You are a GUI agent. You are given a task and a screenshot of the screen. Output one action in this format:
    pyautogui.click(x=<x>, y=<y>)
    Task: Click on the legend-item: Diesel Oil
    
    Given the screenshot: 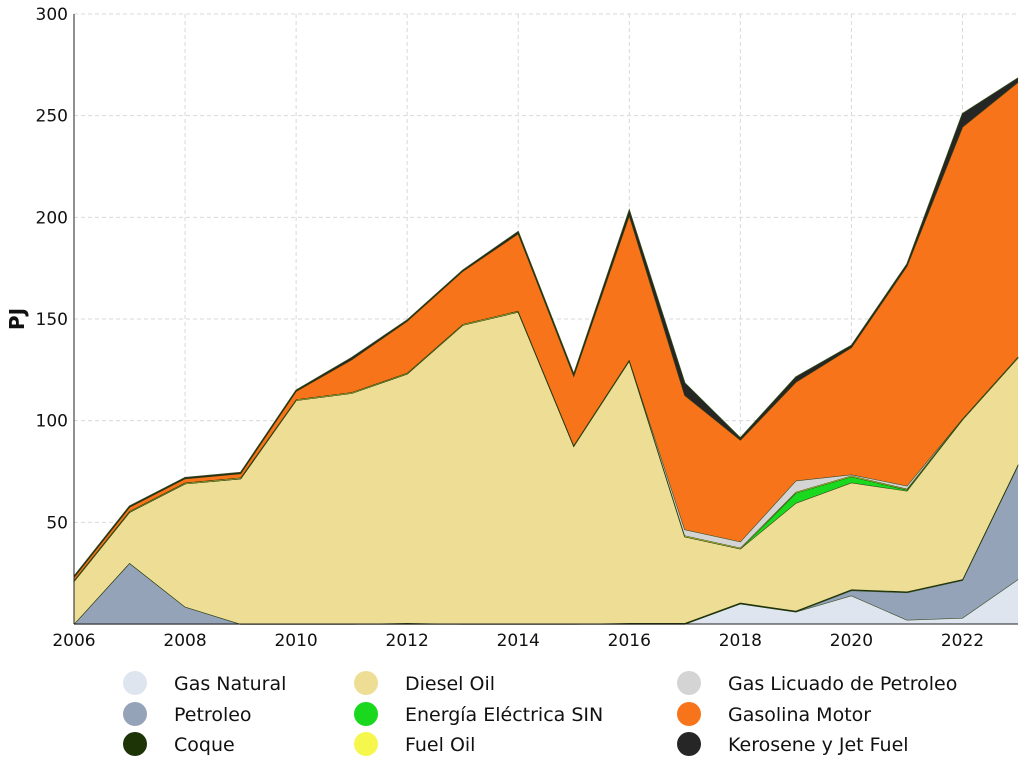 What is the action you would take?
    pyautogui.click(x=424, y=683)
    